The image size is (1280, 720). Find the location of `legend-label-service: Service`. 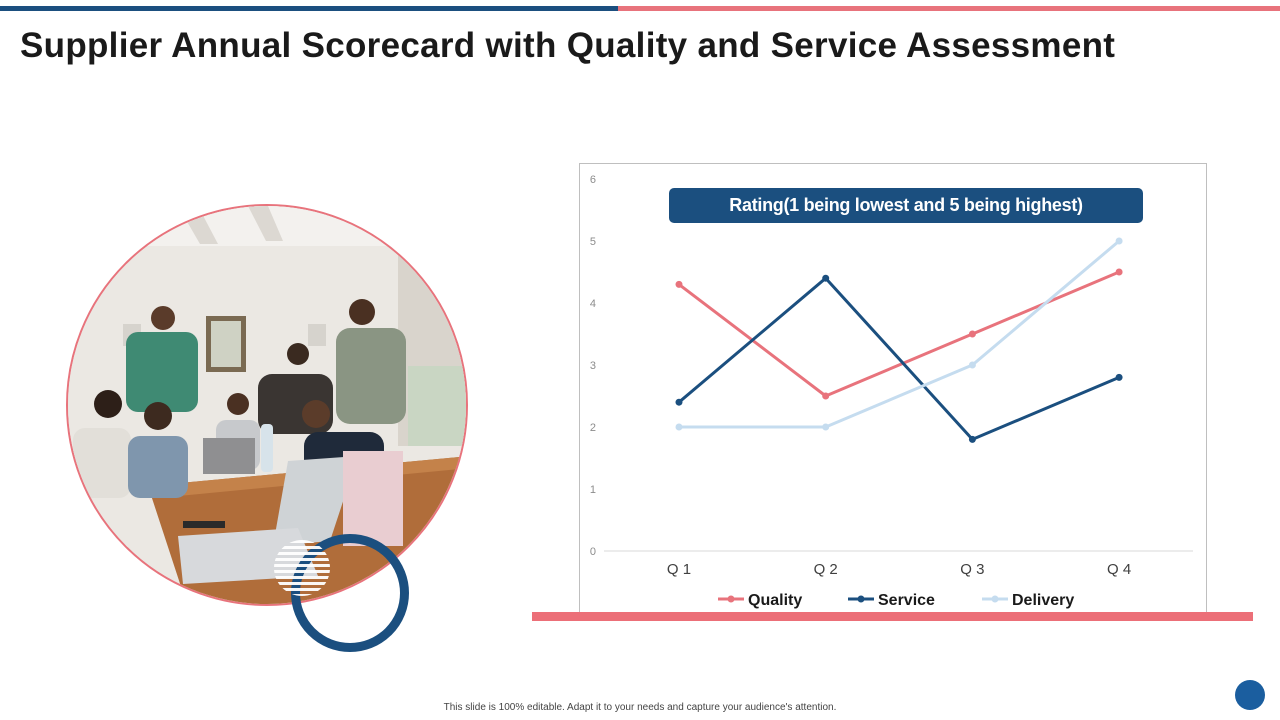

legend-label-service: Service is located at coordinates (906, 600).